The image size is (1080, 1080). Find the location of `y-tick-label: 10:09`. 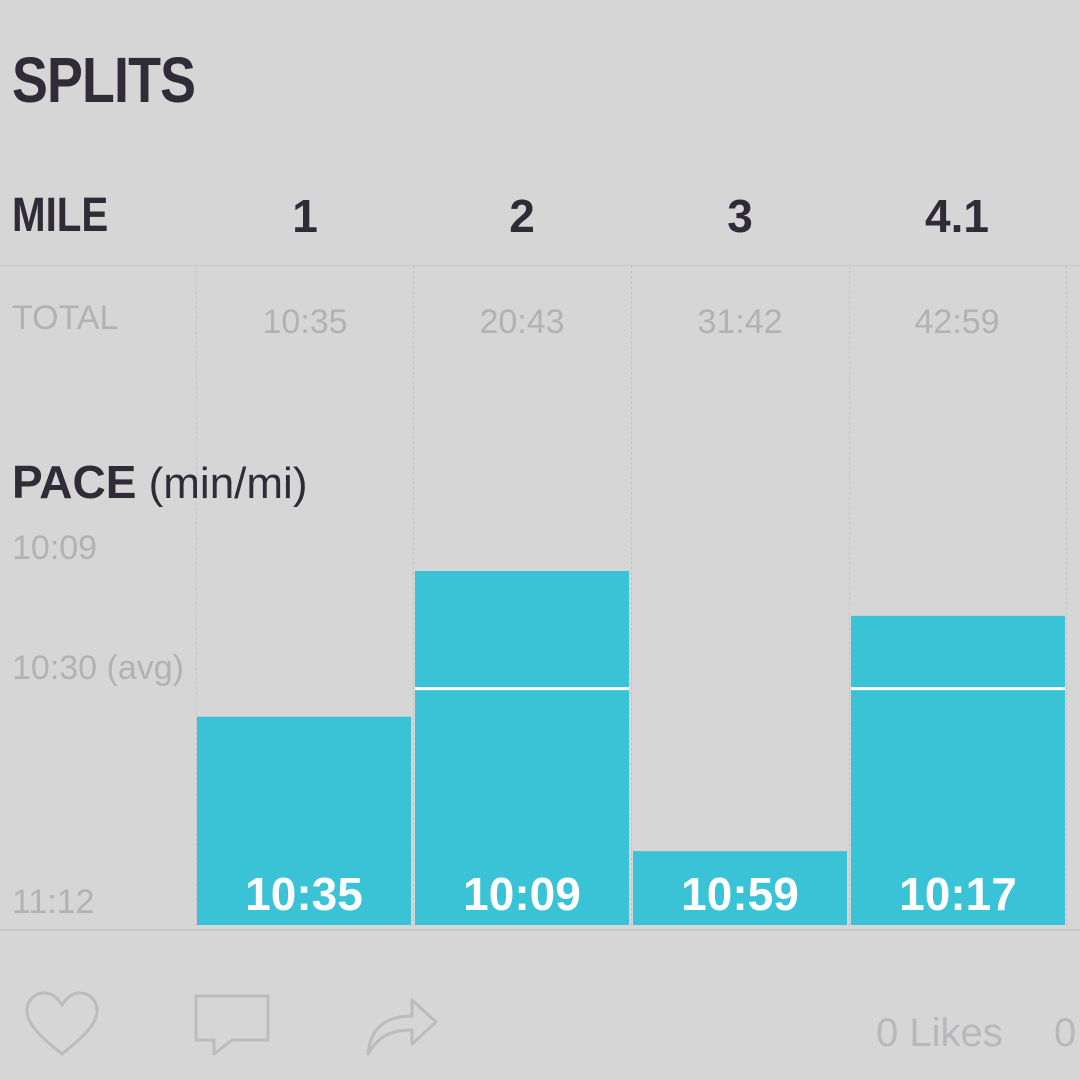

y-tick-label: 10:09 is located at coordinates (55, 548).